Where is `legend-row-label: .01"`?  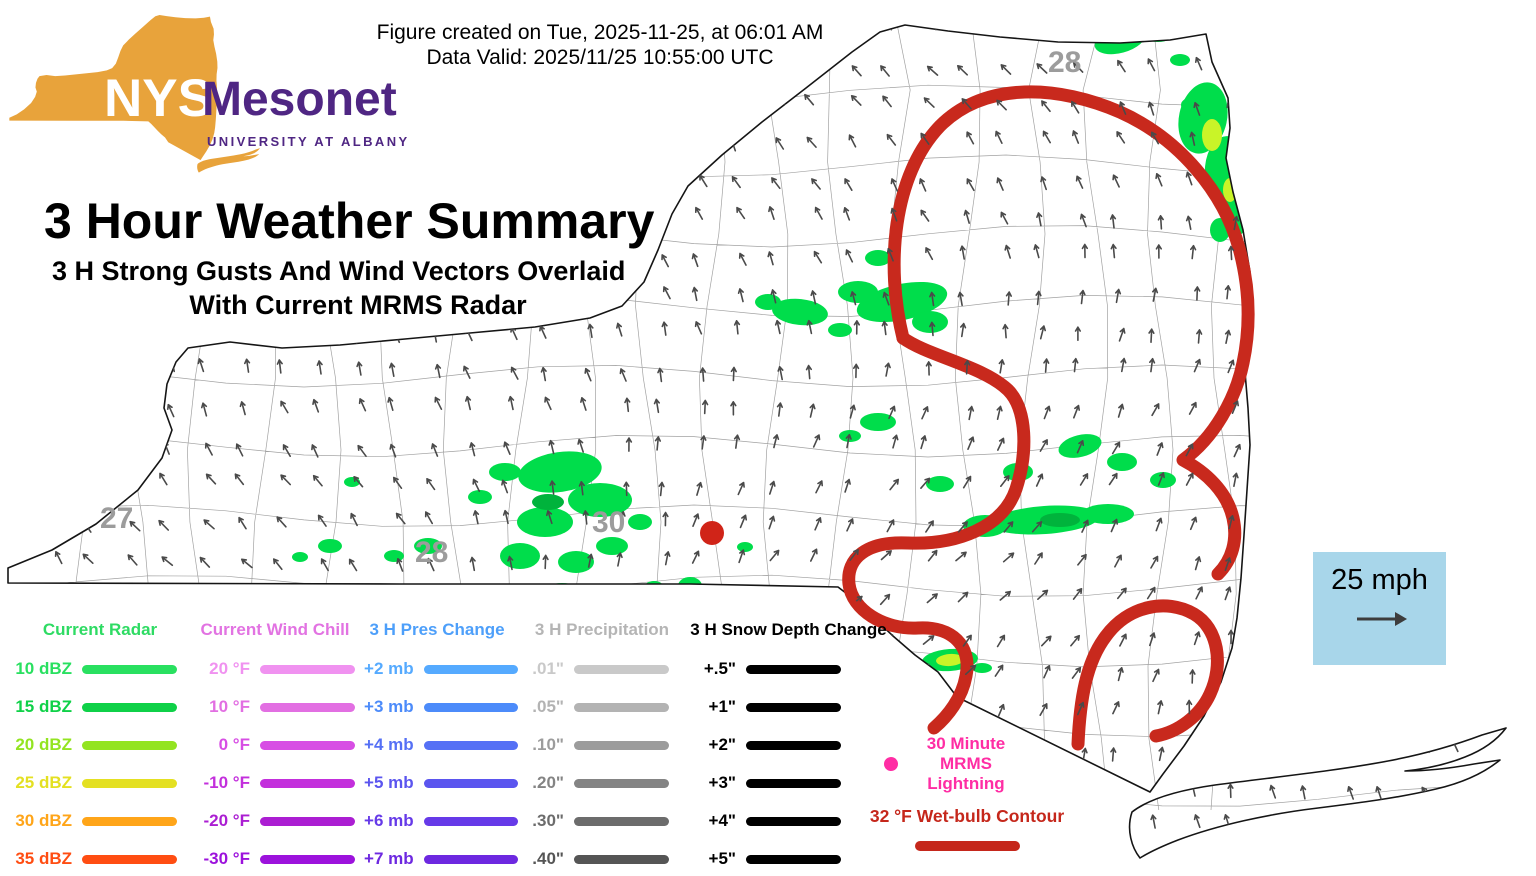
legend-row-label: .01" is located at coordinates (548, 668).